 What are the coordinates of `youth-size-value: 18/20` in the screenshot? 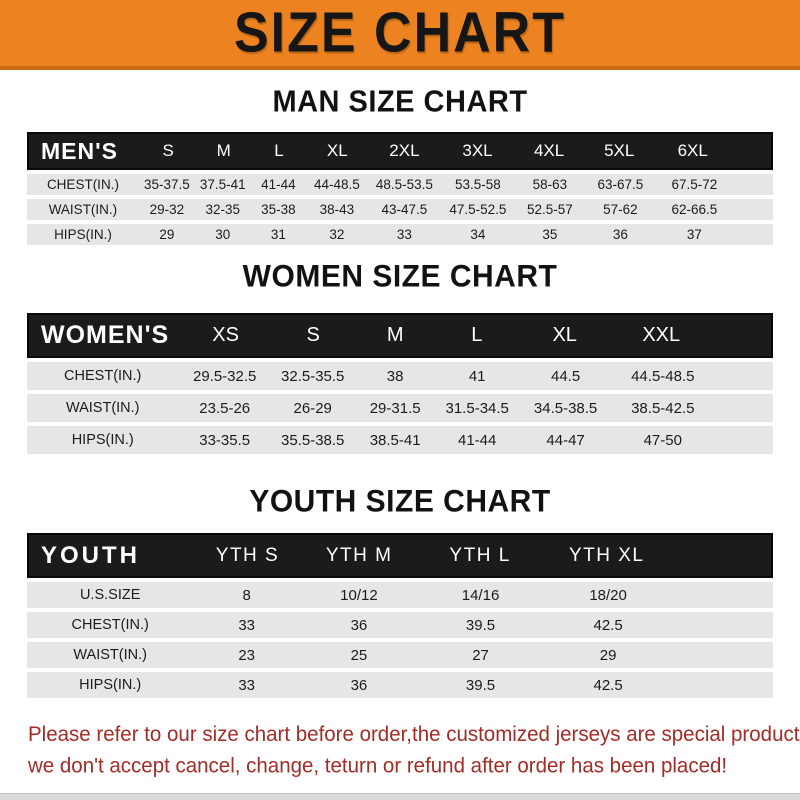 It's located at (608, 595).